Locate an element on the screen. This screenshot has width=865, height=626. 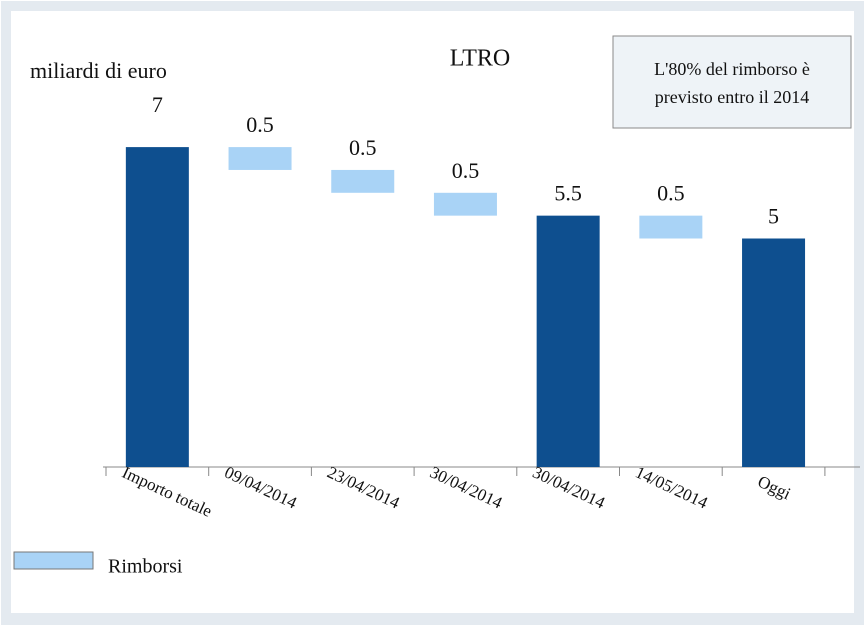
value-label: 5 is located at coordinates (773, 216).